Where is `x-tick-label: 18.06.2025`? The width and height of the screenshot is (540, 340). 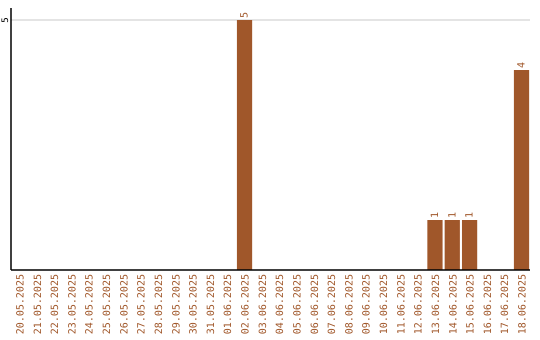
x-tick-label: 18.06.2025 is located at coordinates (523, 304).